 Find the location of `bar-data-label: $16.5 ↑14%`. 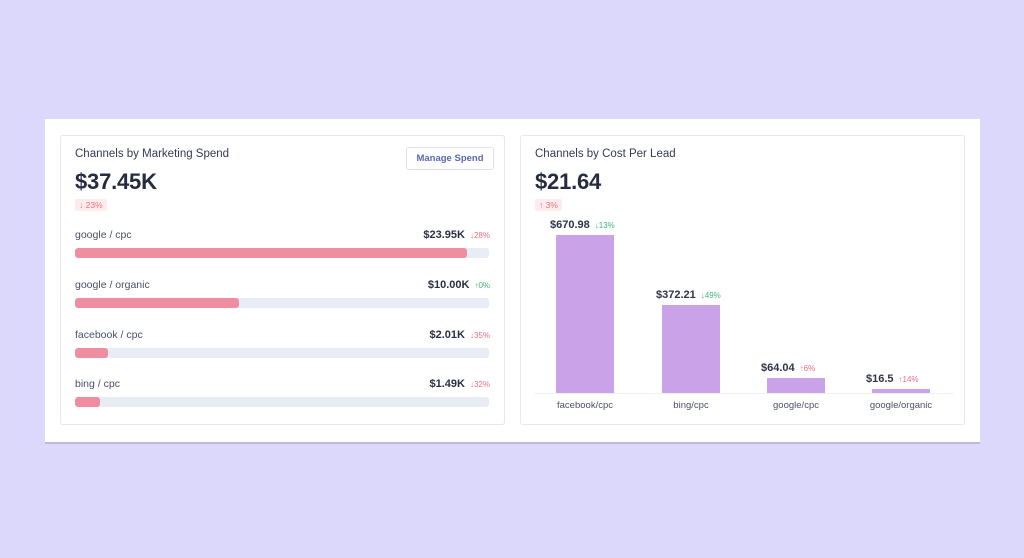

bar-data-label: $16.5 ↑14% is located at coordinates (892, 379).